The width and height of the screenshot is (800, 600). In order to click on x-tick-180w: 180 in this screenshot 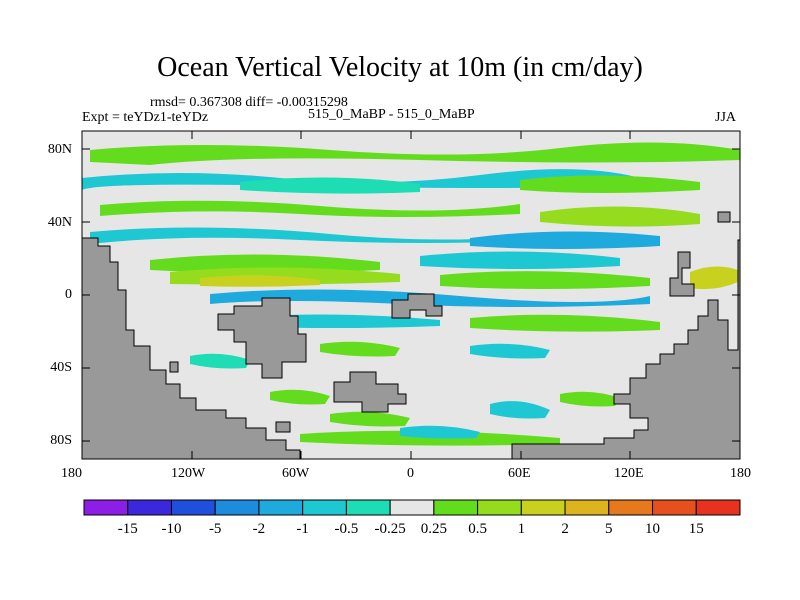, I will do `click(71, 473)`.